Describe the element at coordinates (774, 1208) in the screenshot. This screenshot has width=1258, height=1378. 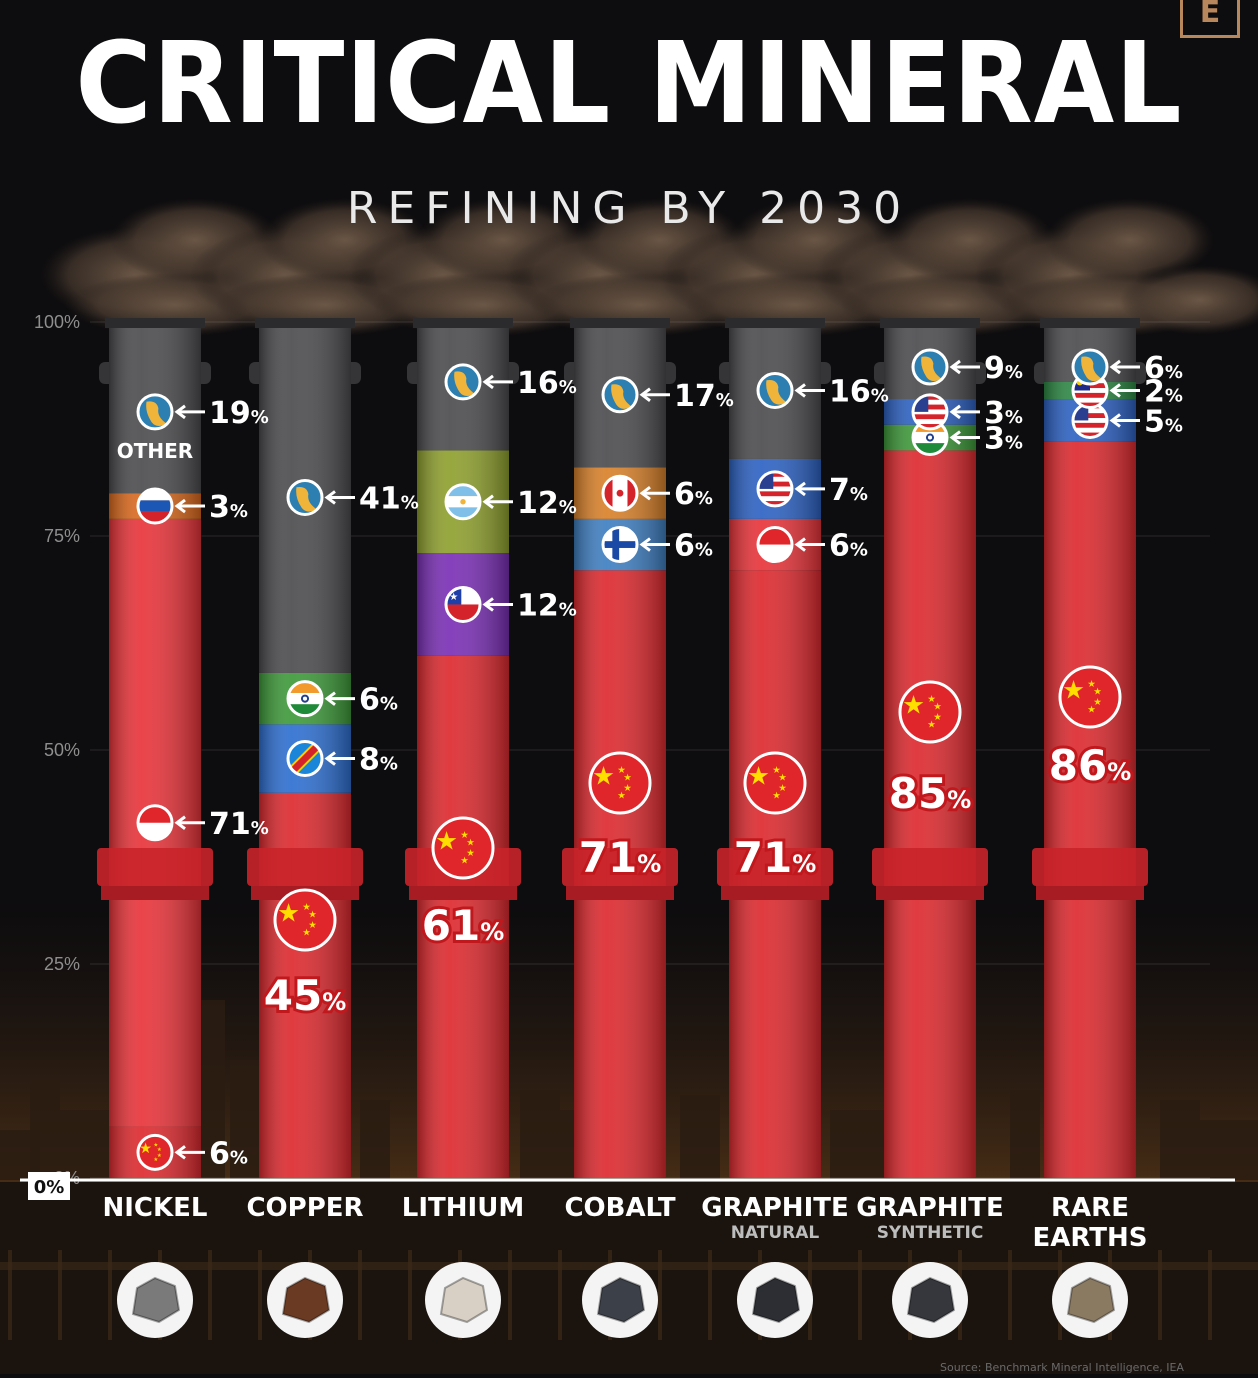
I see `category-label: GRAPHITE` at that location.